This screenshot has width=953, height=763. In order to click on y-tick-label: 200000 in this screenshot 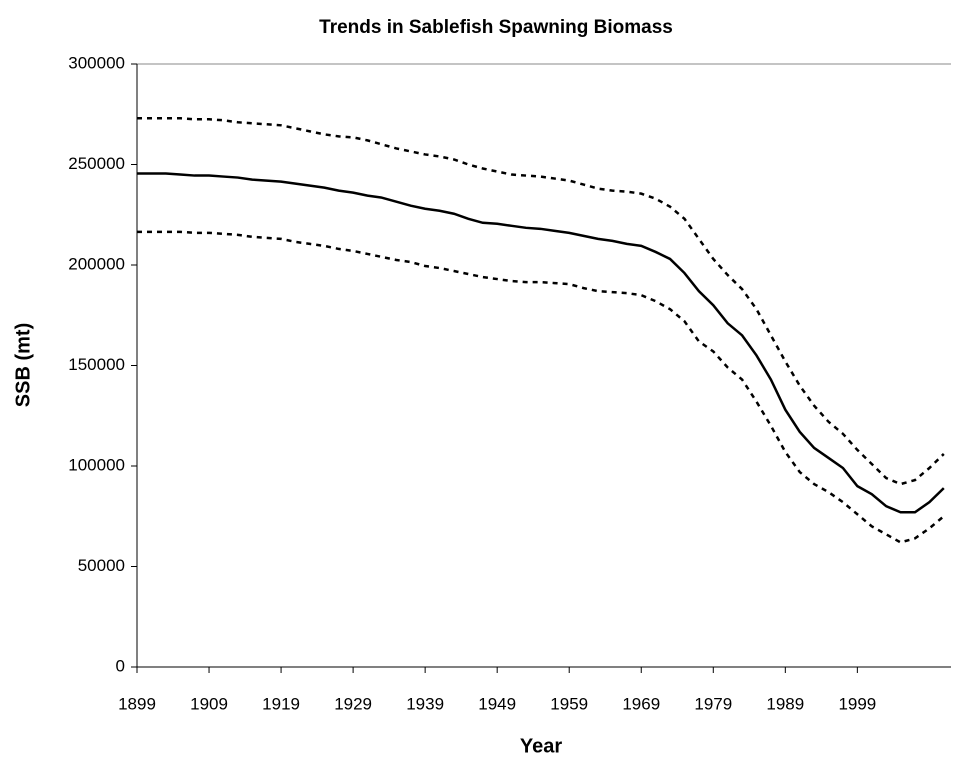, I will do `click(96, 263)`.